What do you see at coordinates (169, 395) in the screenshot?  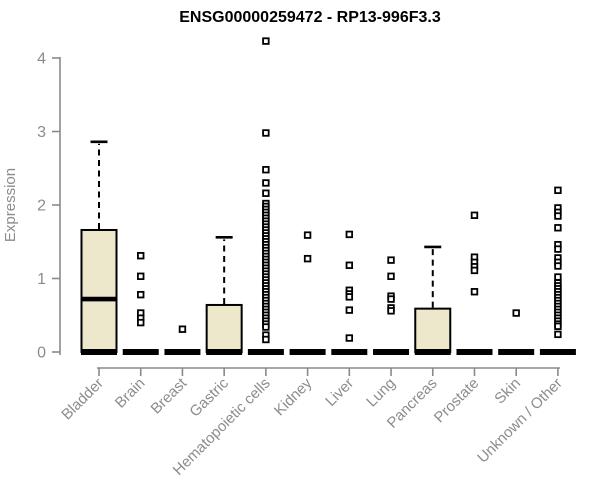 I see `x-tick-label-breast: Breast` at bounding box center [169, 395].